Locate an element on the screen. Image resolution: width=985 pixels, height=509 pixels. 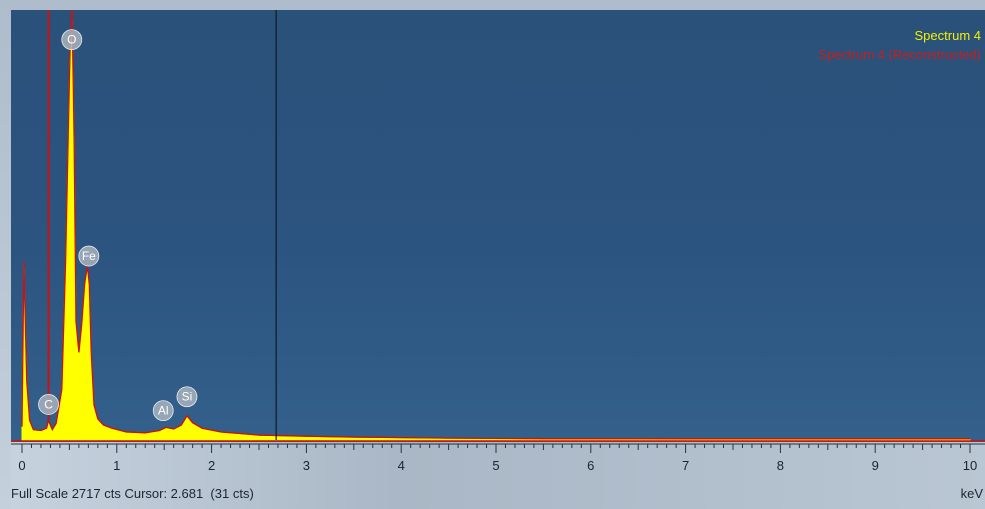
x-axis-unit: keV is located at coordinates (971, 493).